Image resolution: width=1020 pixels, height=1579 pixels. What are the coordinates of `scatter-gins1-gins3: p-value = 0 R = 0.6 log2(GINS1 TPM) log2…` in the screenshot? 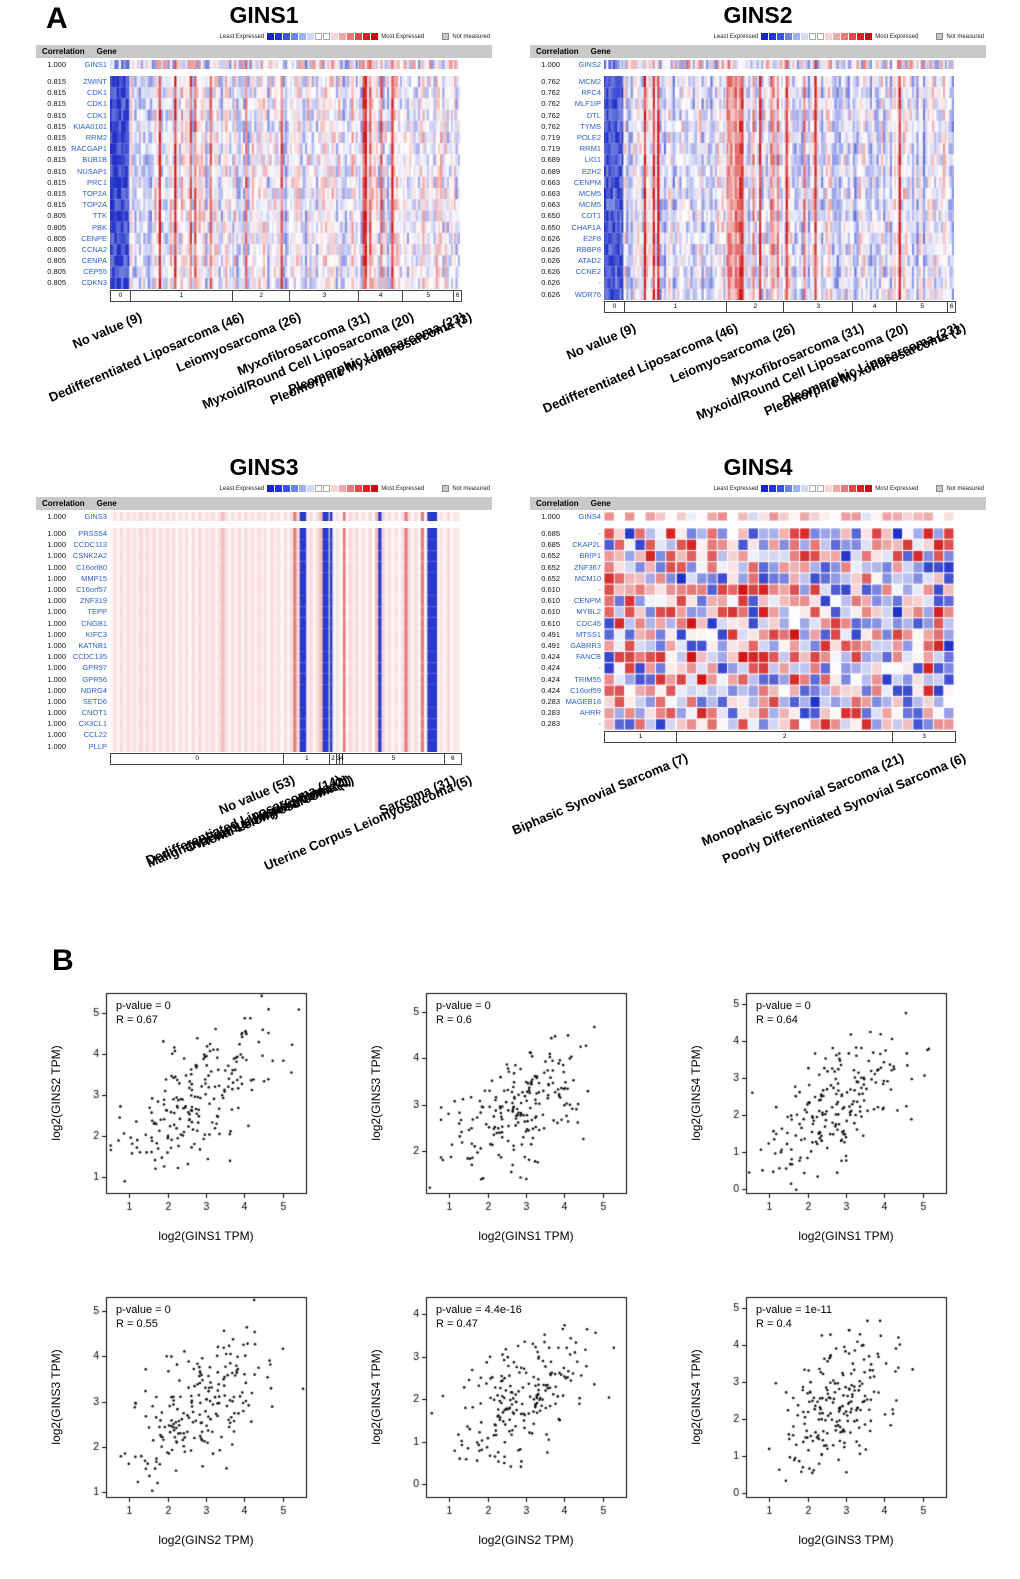 It's located at (522, 1119).